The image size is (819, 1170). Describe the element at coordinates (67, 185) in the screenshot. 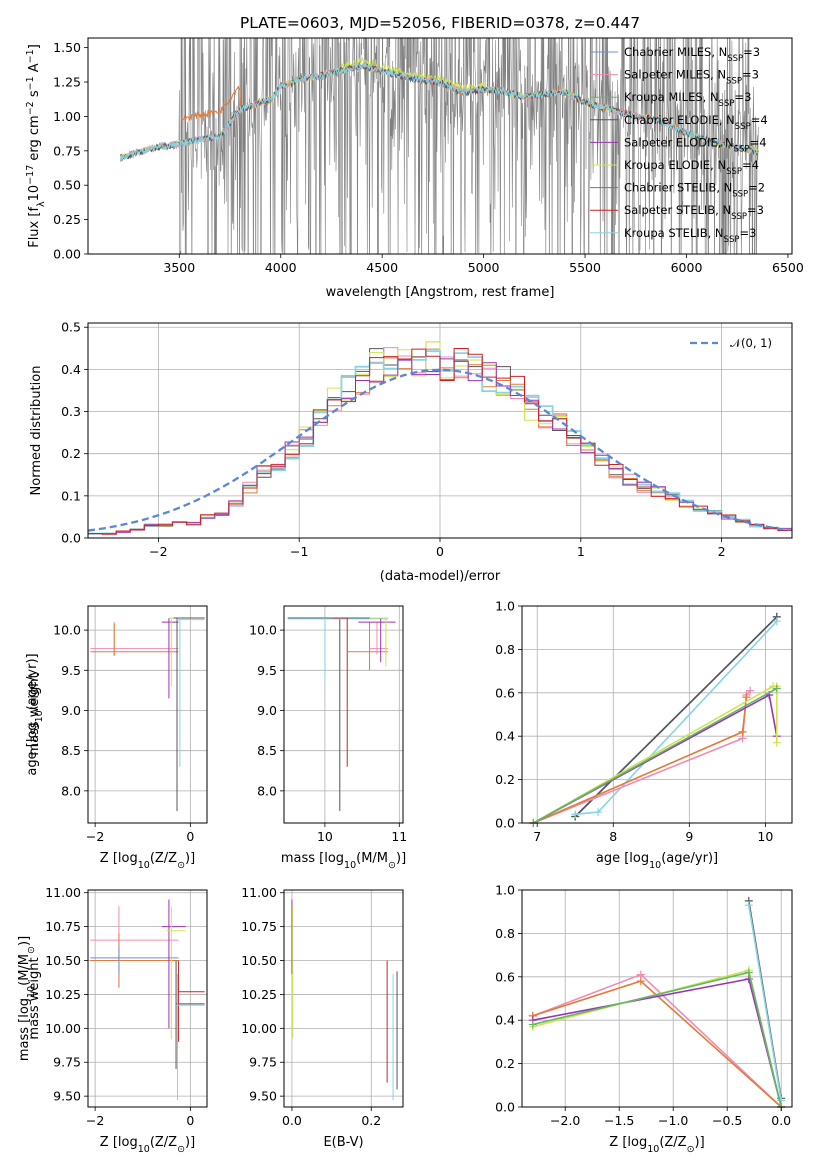

I see `y-tick-label: 0.50` at that location.